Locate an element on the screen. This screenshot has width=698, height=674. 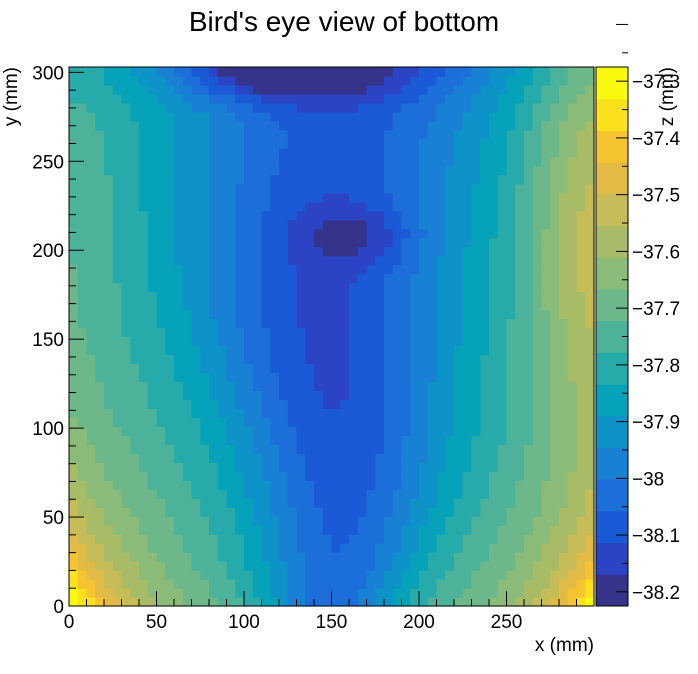
colorbar-tick-label: −37.3 is located at coordinates (656, 82).